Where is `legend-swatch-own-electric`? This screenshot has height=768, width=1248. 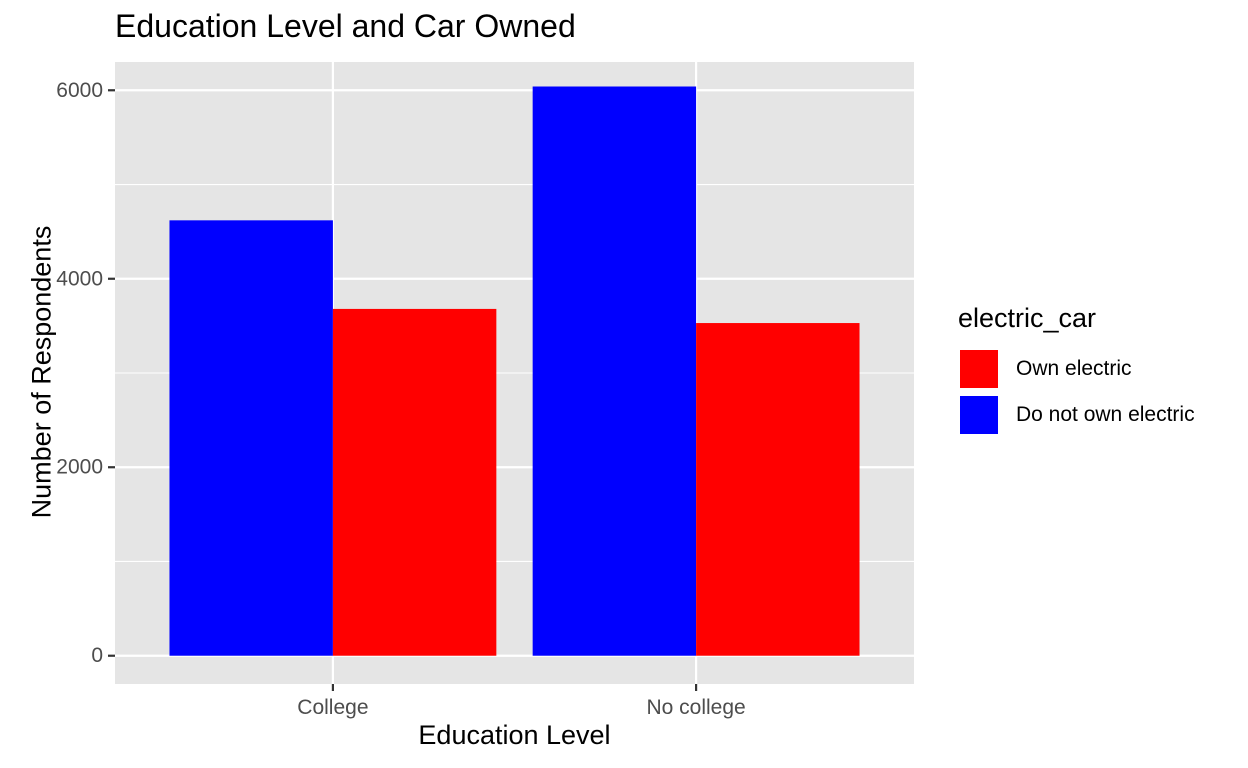
legend-swatch-own-electric is located at coordinates (979, 369).